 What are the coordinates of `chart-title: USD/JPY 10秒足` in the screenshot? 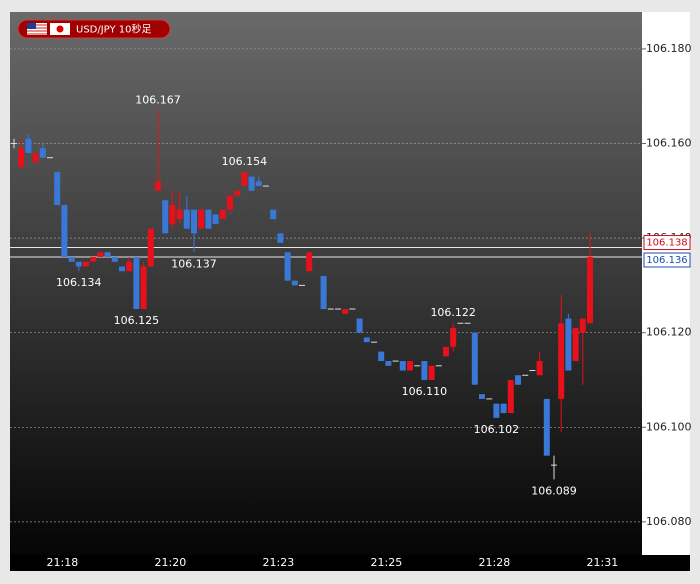 It's located at (114, 29).